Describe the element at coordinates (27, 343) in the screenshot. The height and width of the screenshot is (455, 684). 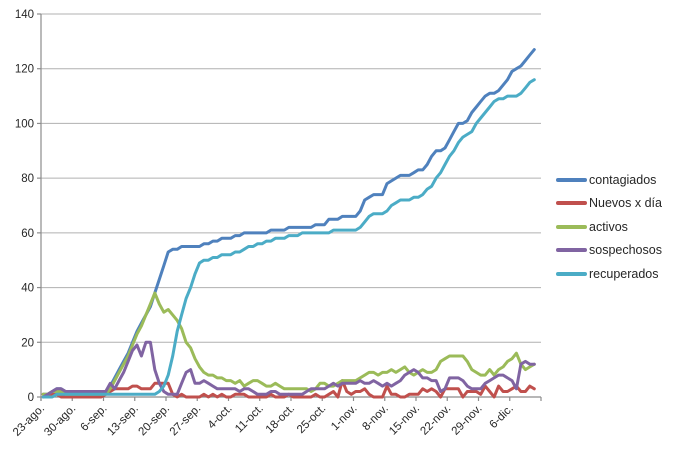
I see `y-tick-label: 20` at that location.